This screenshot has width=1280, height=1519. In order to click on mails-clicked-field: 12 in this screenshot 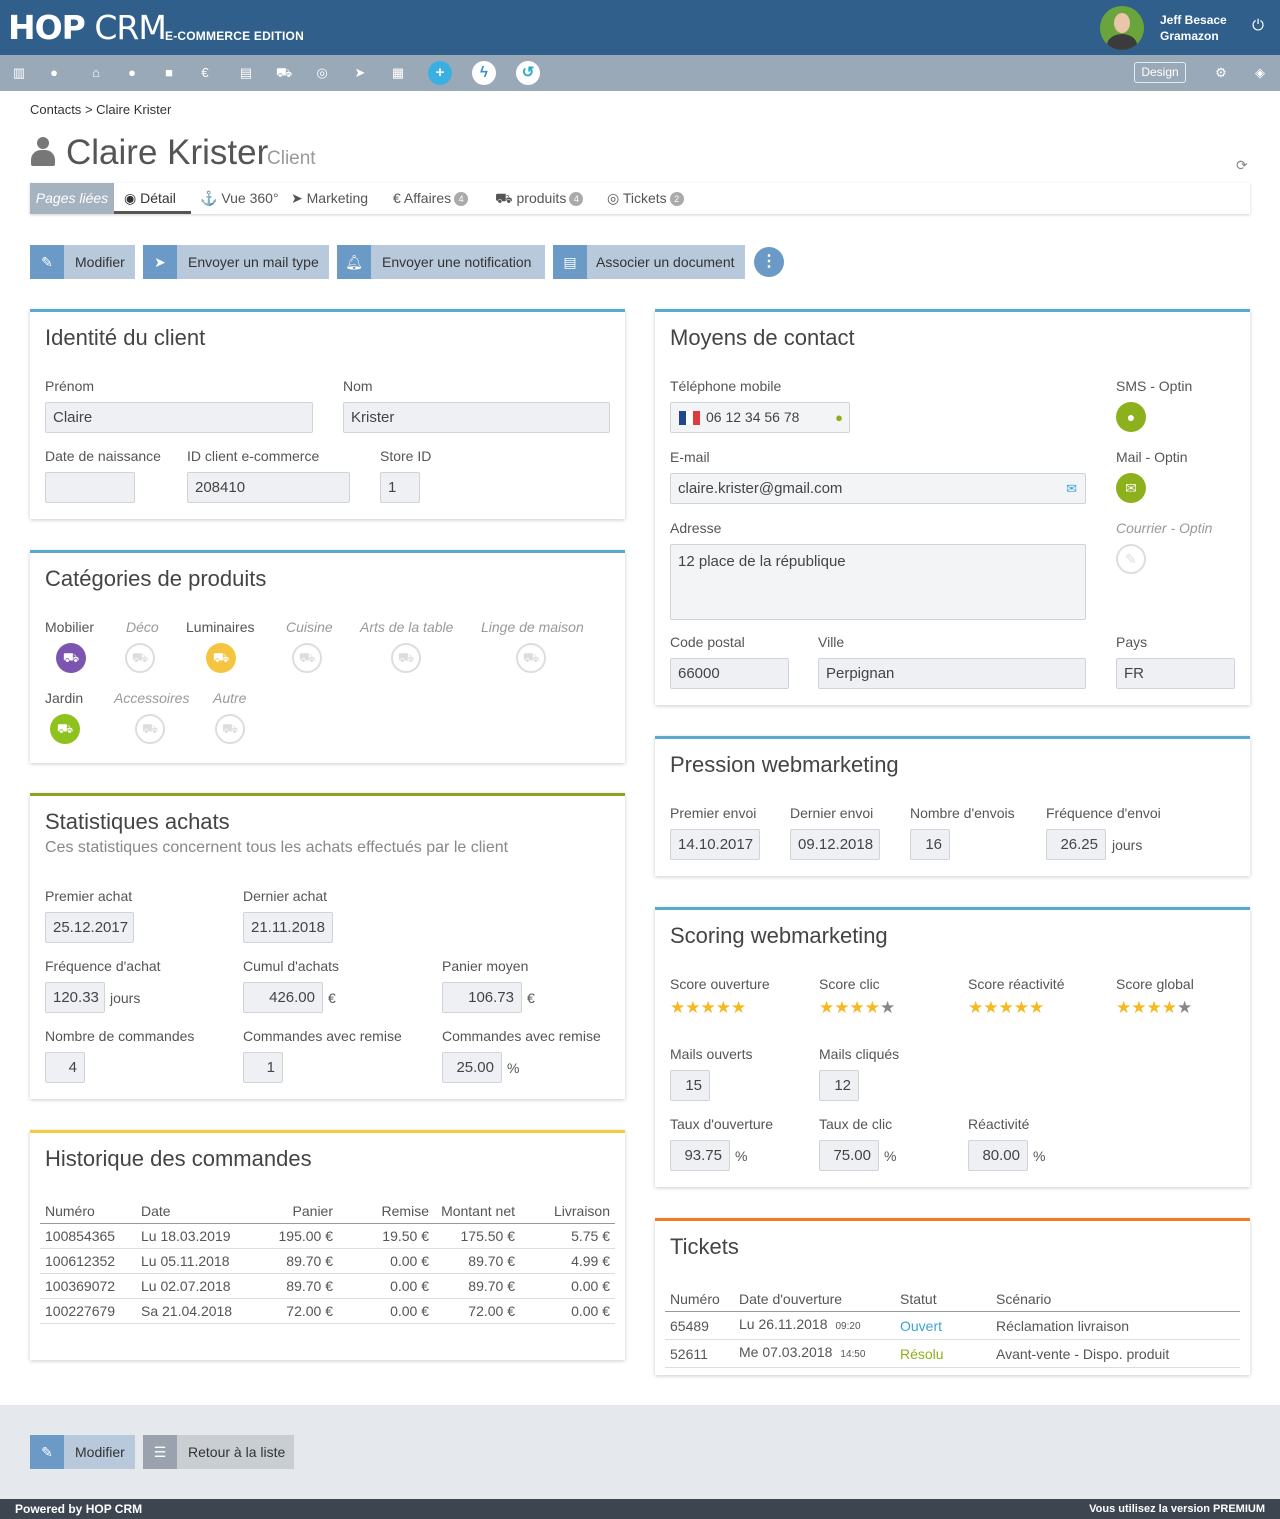, I will do `click(839, 1085)`.